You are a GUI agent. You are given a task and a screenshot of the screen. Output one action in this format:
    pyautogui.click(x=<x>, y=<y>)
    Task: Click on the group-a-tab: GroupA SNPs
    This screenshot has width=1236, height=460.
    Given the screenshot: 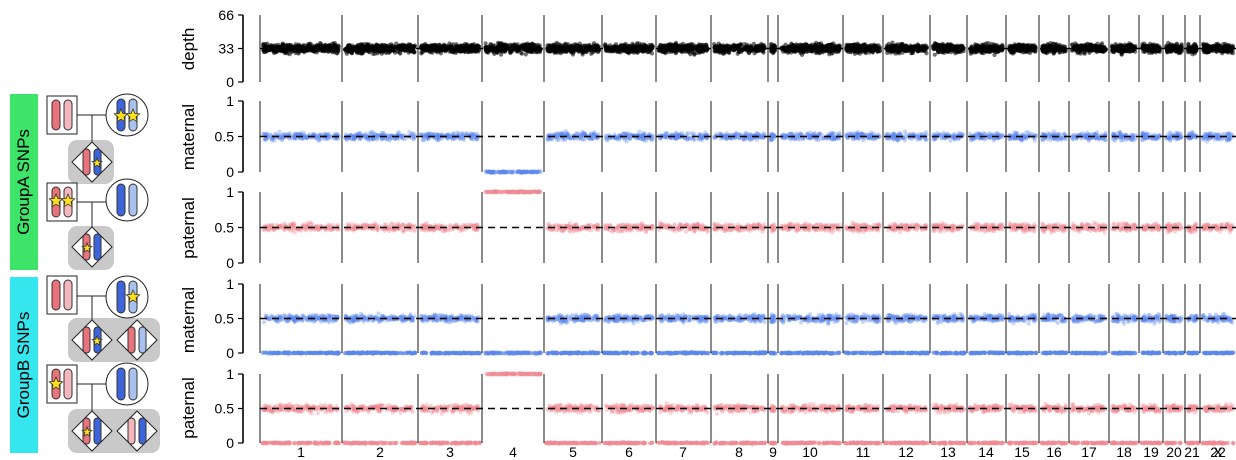 What is the action you would take?
    pyautogui.click(x=24, y=182)
    